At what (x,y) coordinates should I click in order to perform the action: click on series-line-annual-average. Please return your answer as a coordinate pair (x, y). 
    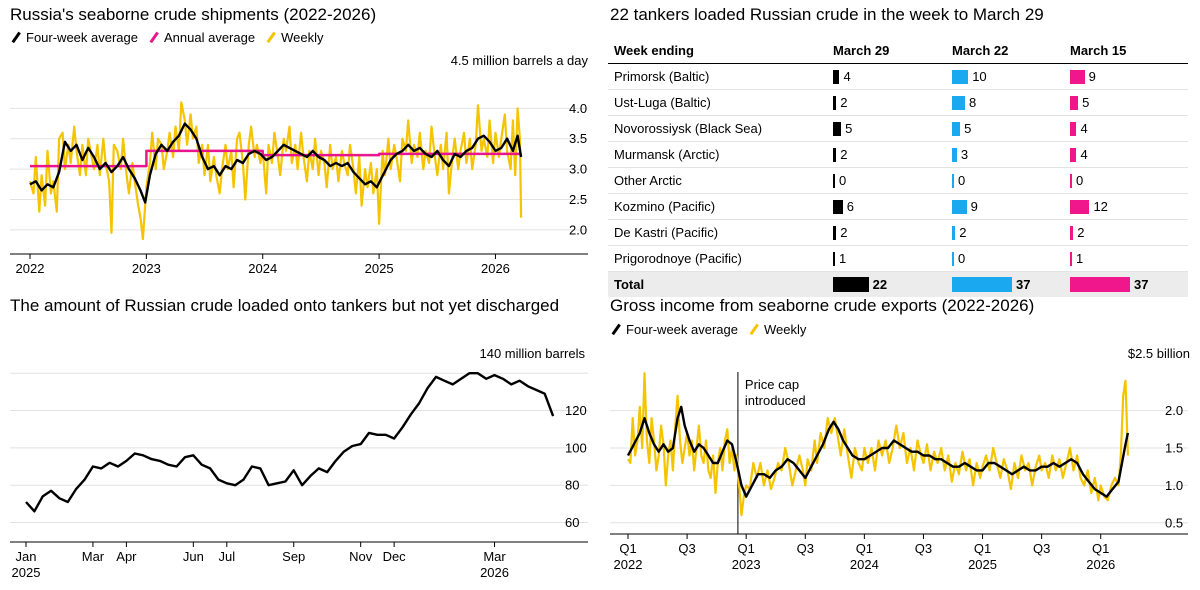
    Looking at the image, I should click on (276, 158).